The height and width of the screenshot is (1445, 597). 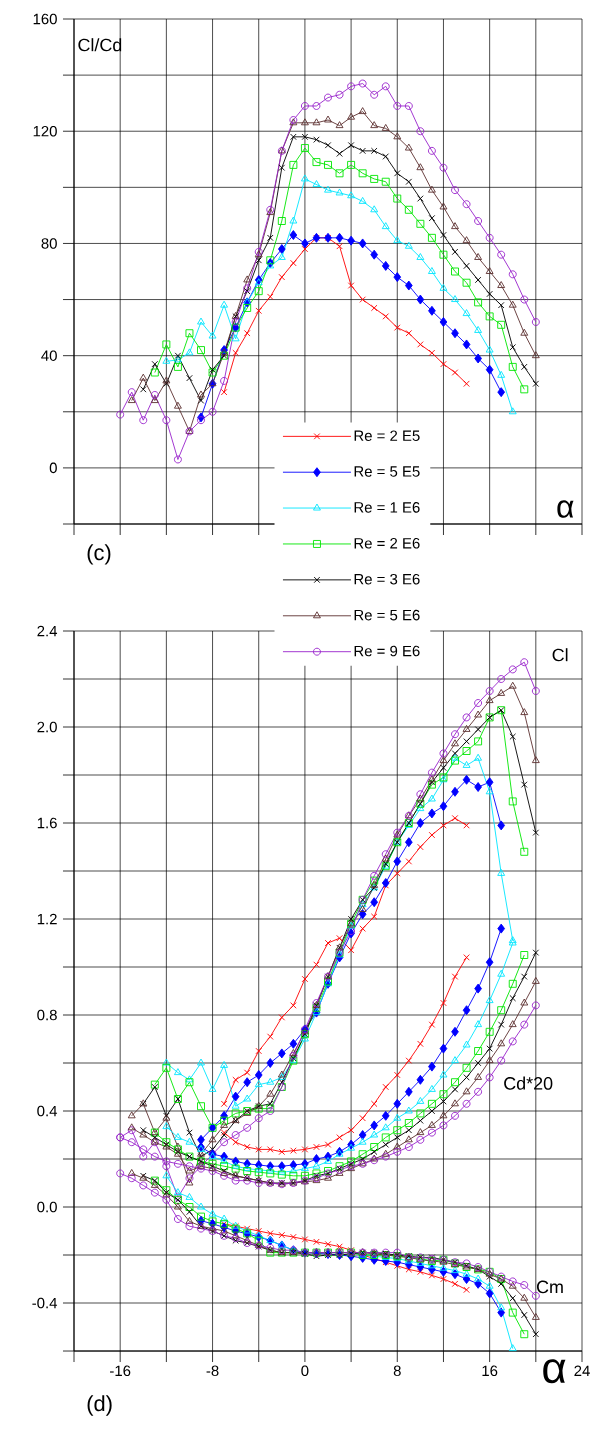 What do you see at coordinates (305, 1371) in the screenshot?
I see `x-tick-label: 0` at bounding box center [305, 1371].